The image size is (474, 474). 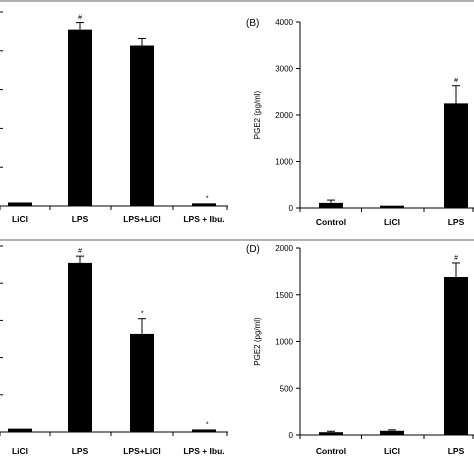 I want to click on y-tick-label: 500, so click(x=287, y=388).